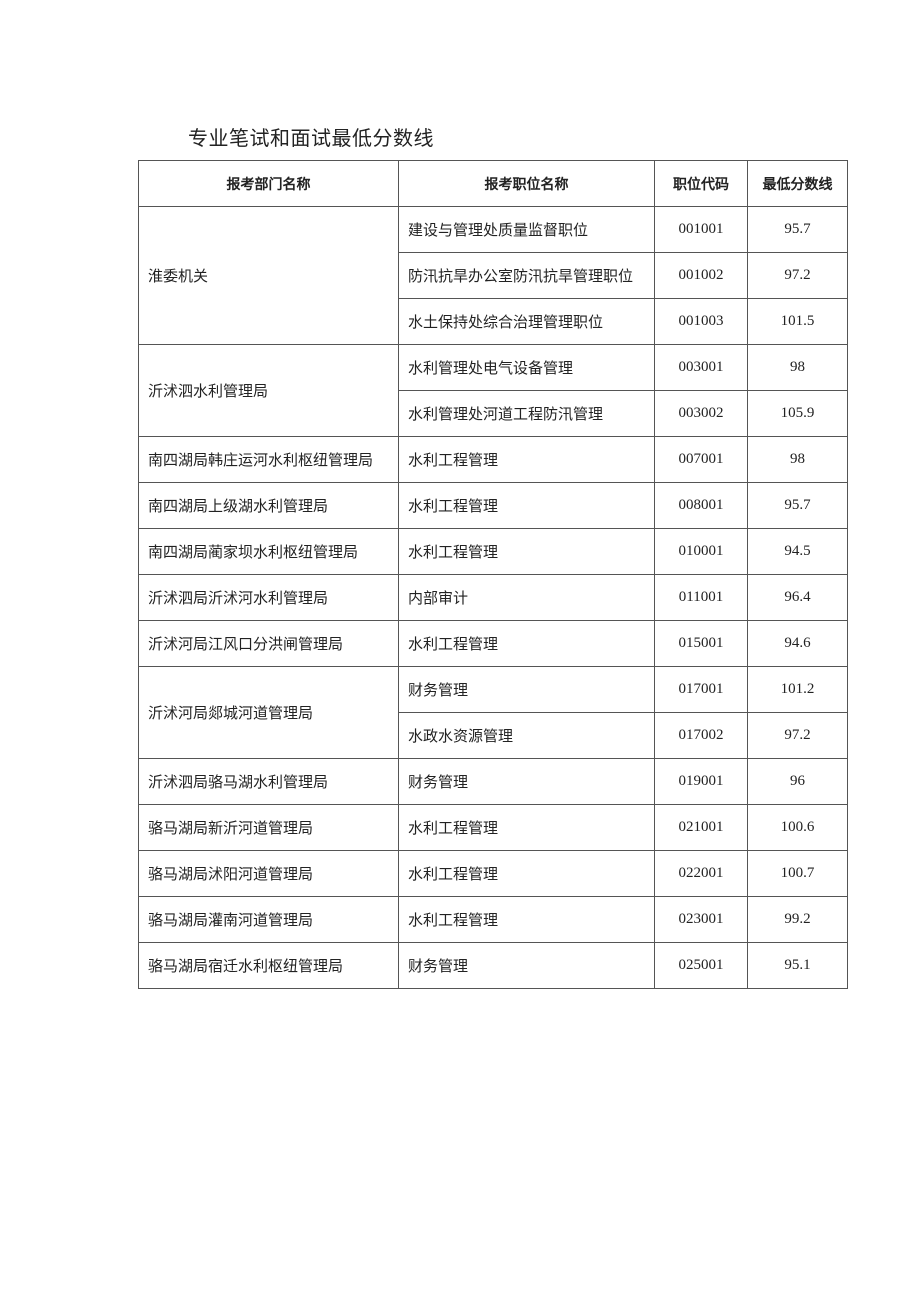 The height and width of the screenshot is (1302, 920). What do you see at coordinates (701, 367) in the screenshot?
I see `code-cell: 003001` at bounding box center [701, 367].